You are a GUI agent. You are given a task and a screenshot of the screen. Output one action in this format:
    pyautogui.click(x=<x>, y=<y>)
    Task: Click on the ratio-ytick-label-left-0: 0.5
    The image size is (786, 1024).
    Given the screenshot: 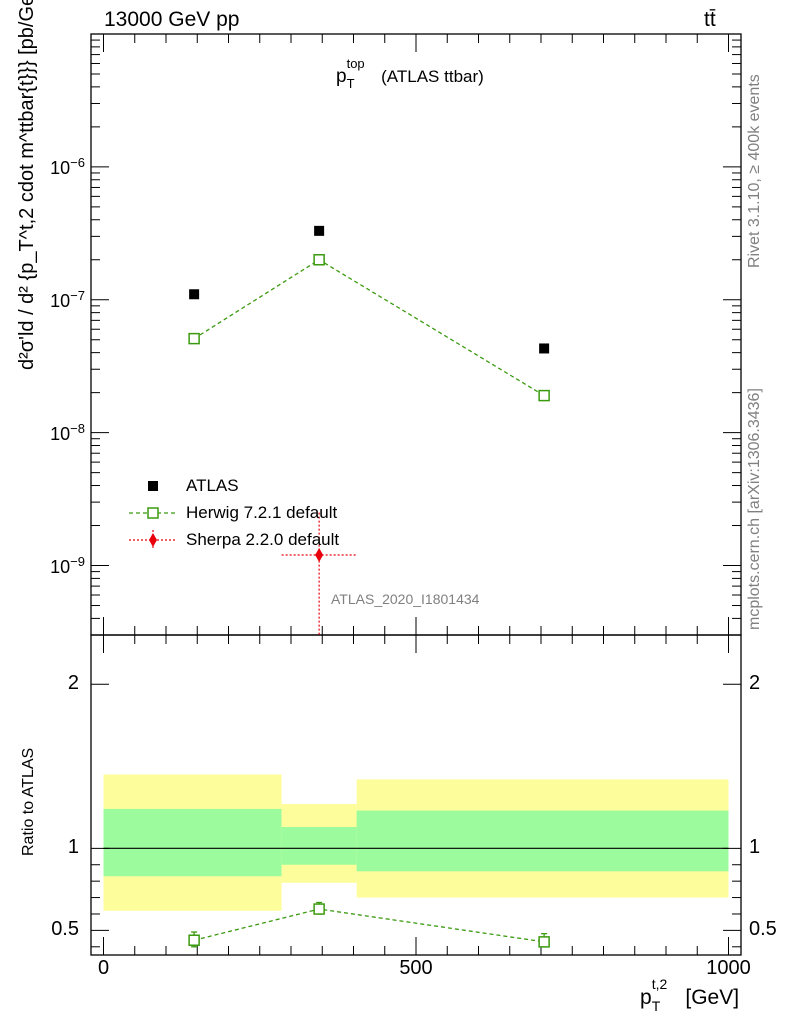 What is the action you would take?
    pyautogui.click(x=65, y=929)
    